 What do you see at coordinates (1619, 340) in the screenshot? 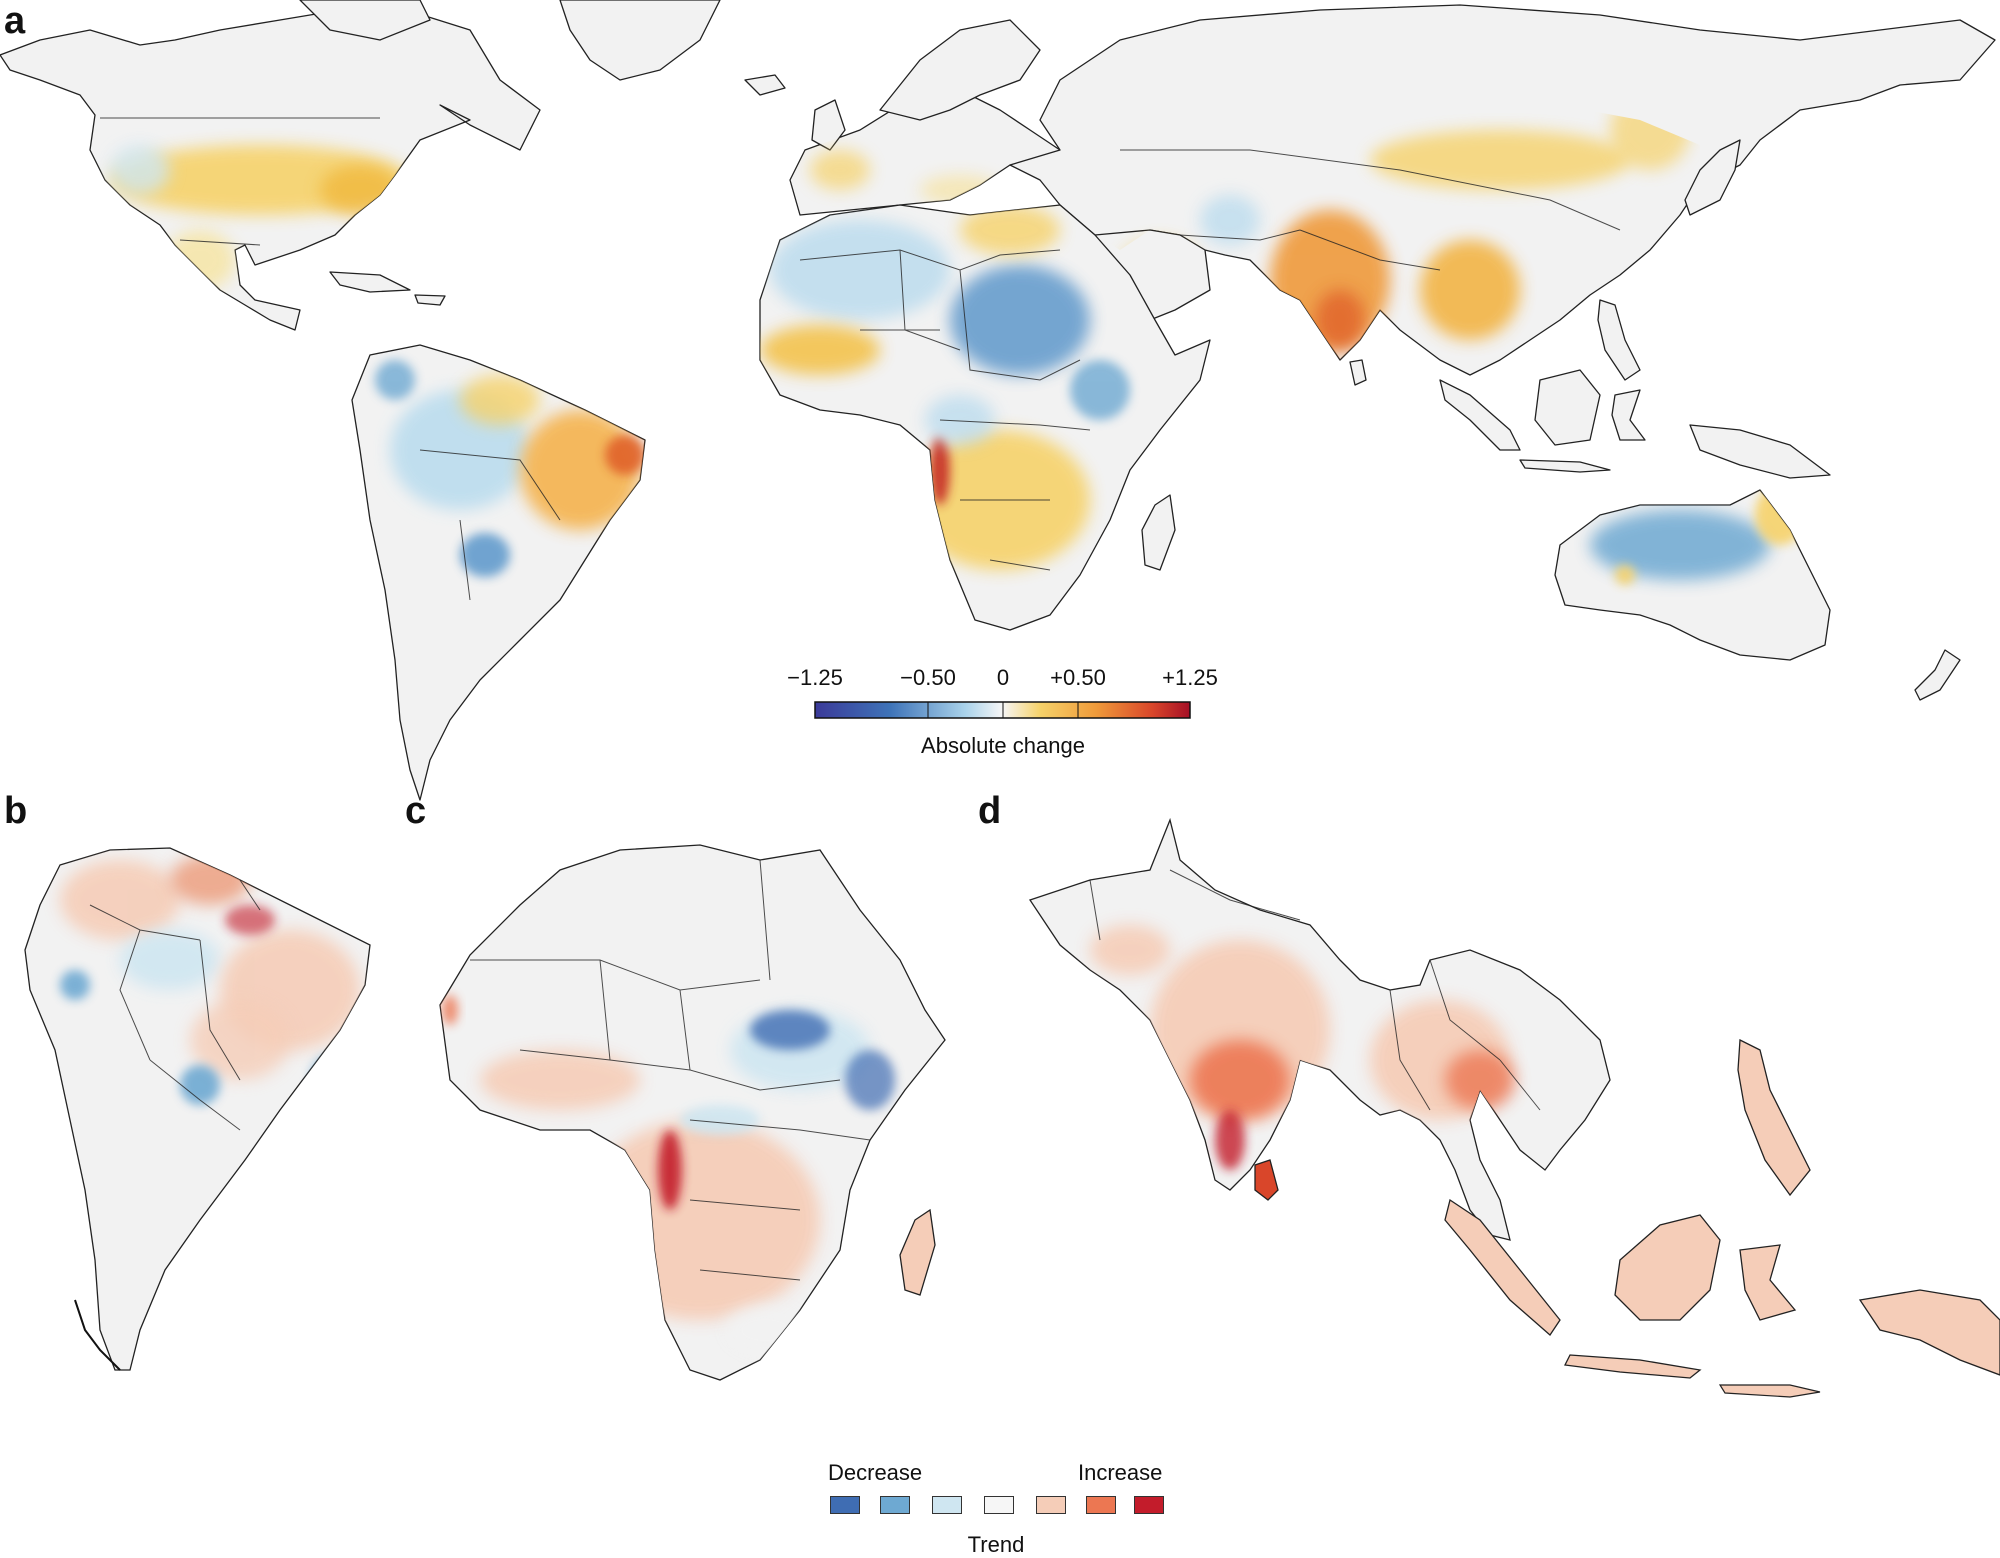
I see `philippines-a` at bounding box center [1619, 340].